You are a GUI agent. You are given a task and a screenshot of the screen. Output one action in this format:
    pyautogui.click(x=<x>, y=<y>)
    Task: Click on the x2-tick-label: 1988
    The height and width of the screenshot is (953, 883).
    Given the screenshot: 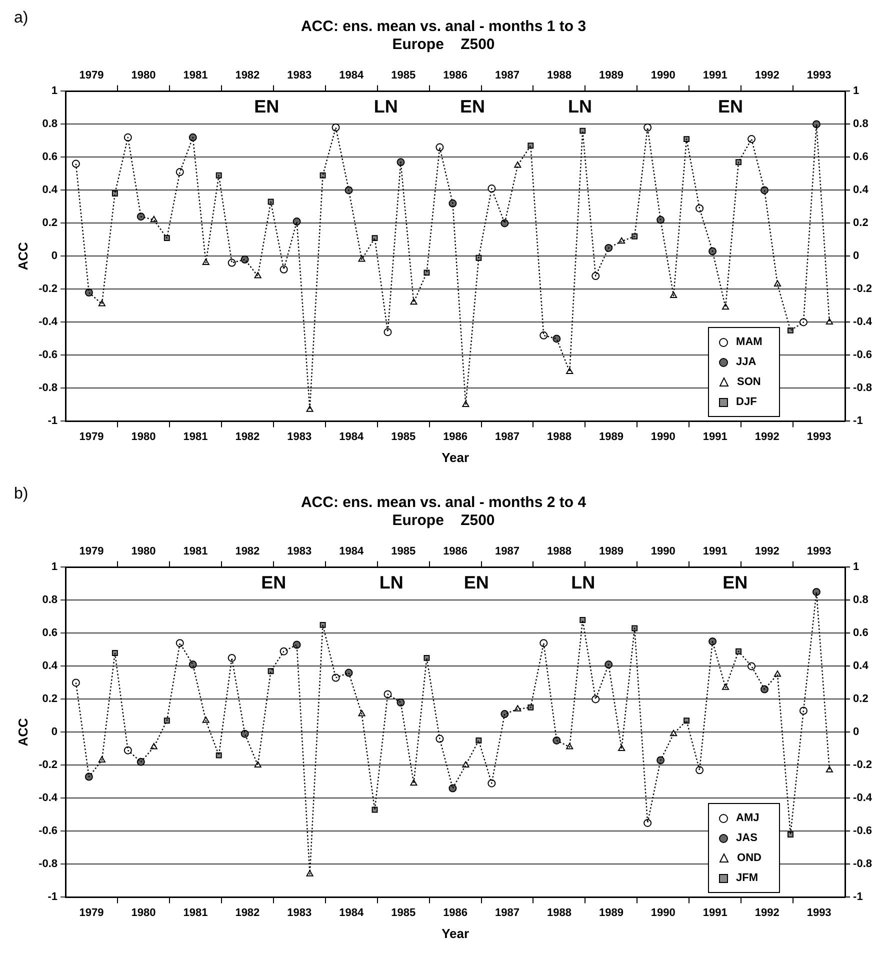 What is the action you would take?
    pyautogui.click(x=559, y=912)
    